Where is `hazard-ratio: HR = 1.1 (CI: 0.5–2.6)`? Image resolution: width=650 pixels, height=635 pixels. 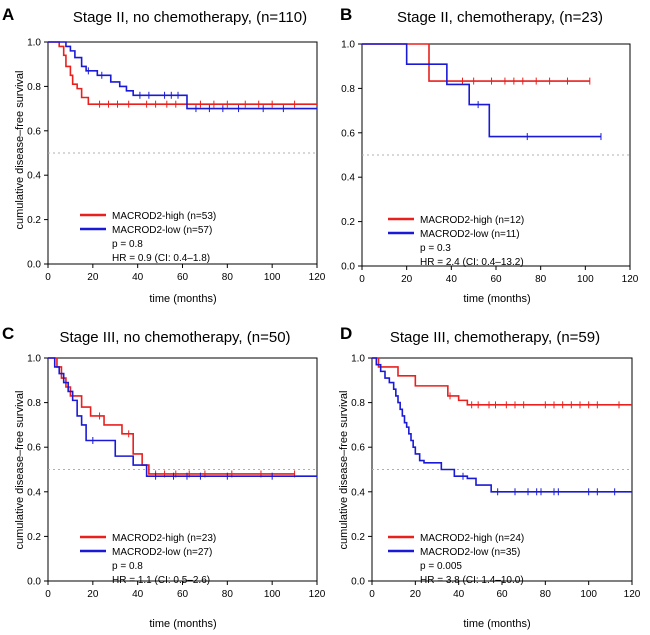 hazard-ratio: HR = 1.1 (CI: 0.5–2.6) is located at coordinates (161, 580).